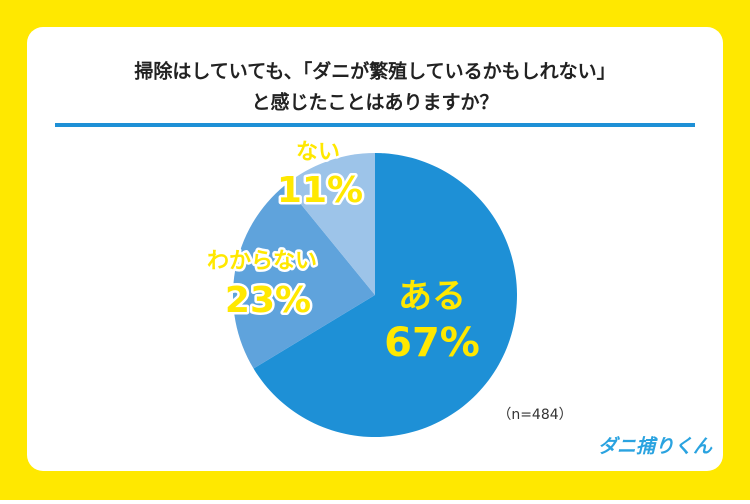 This screenshot has width=750, height=504. I want to click on title-rule, so click(375, 125).